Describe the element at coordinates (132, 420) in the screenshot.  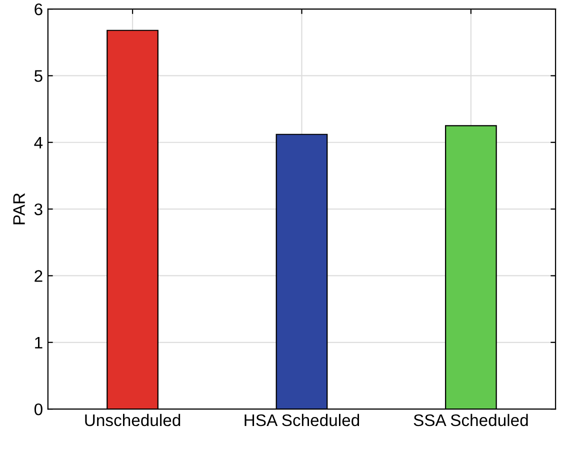
I see `x-tick-label: Unscheduled` at that location.